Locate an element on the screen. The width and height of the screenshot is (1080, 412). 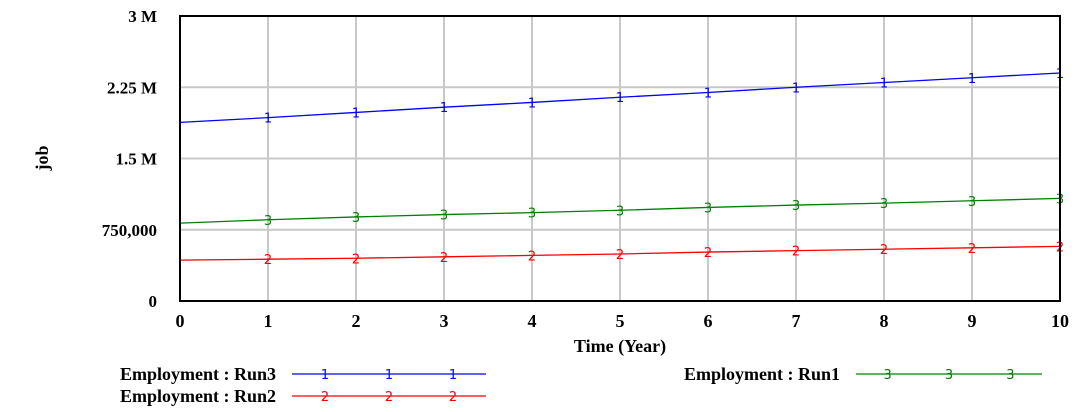
legend-label: Employment : Run3 is located at coordinates (198, 374).